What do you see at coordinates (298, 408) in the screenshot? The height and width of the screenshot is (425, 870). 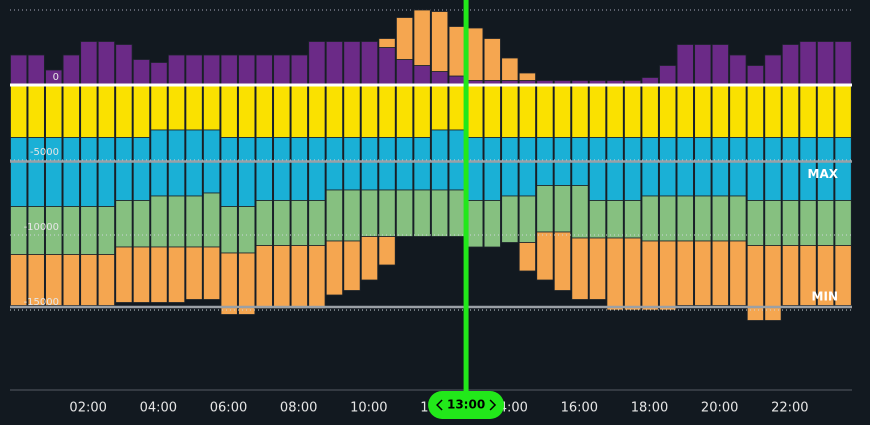 I see `x-tick-label: 08:00` at bounding box center [298, 408].